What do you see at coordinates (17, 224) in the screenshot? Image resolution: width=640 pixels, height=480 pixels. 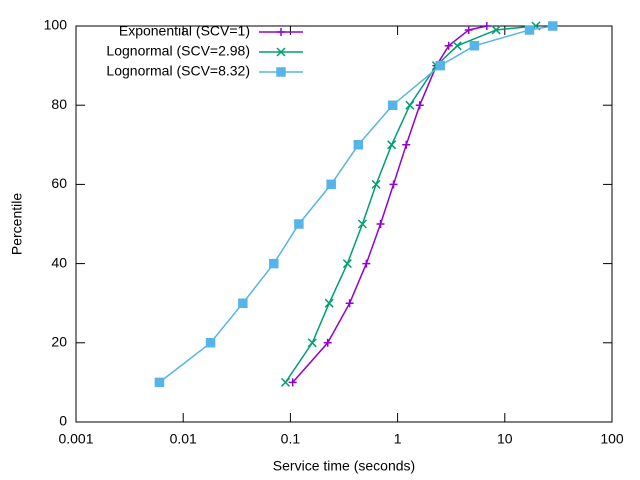 I see `y-axis-label: Percentile` at bounding box center [17, 224].